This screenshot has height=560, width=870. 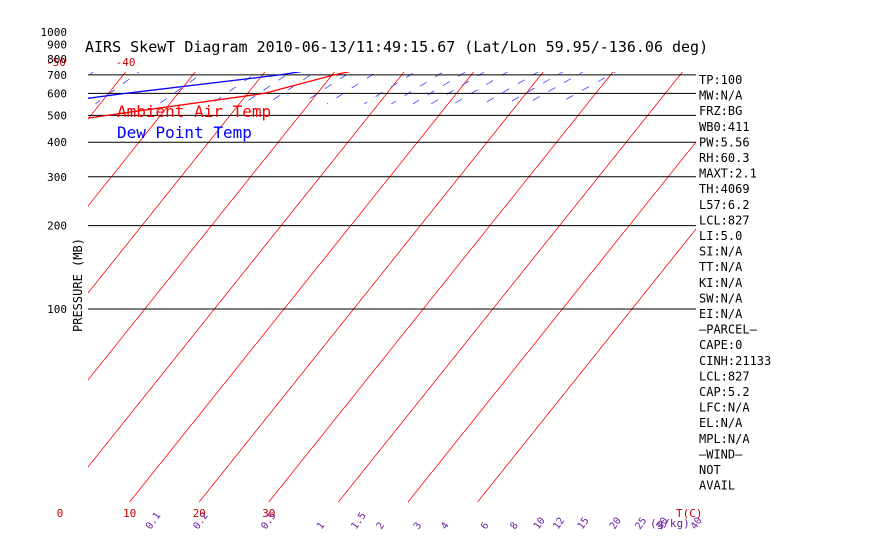 I want to click on mixing-ratio-tick-label: 2, so click(x=381, y=525).